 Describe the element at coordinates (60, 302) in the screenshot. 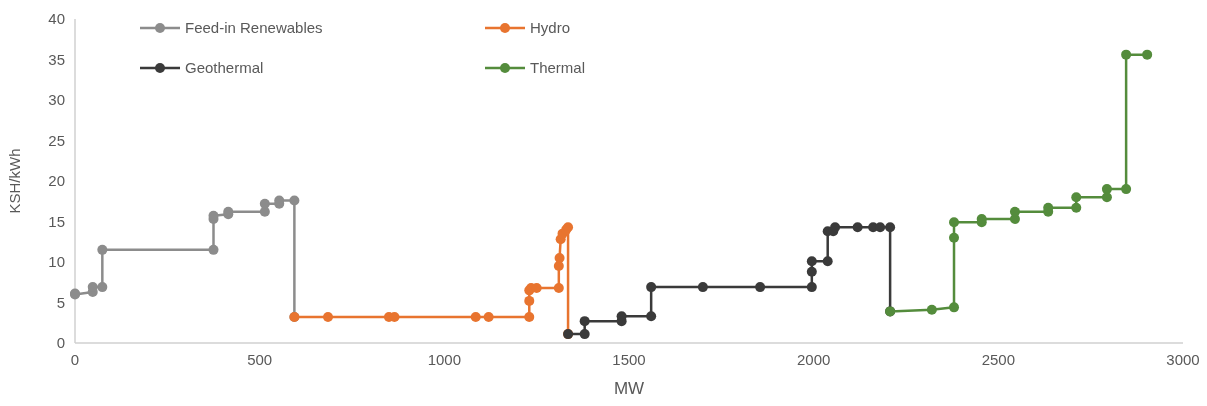

I see `y-tick-label: 5` at that location.